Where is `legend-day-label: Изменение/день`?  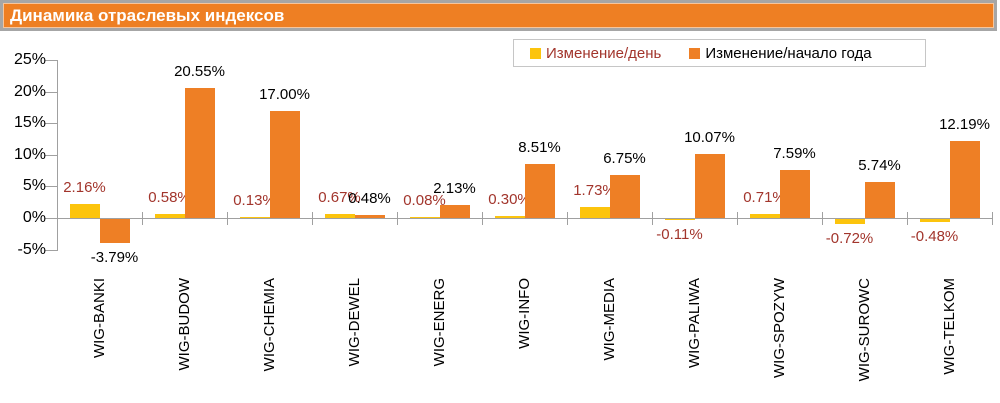
legend-day-label: Изменение/день is located at coordinates (604, 53).